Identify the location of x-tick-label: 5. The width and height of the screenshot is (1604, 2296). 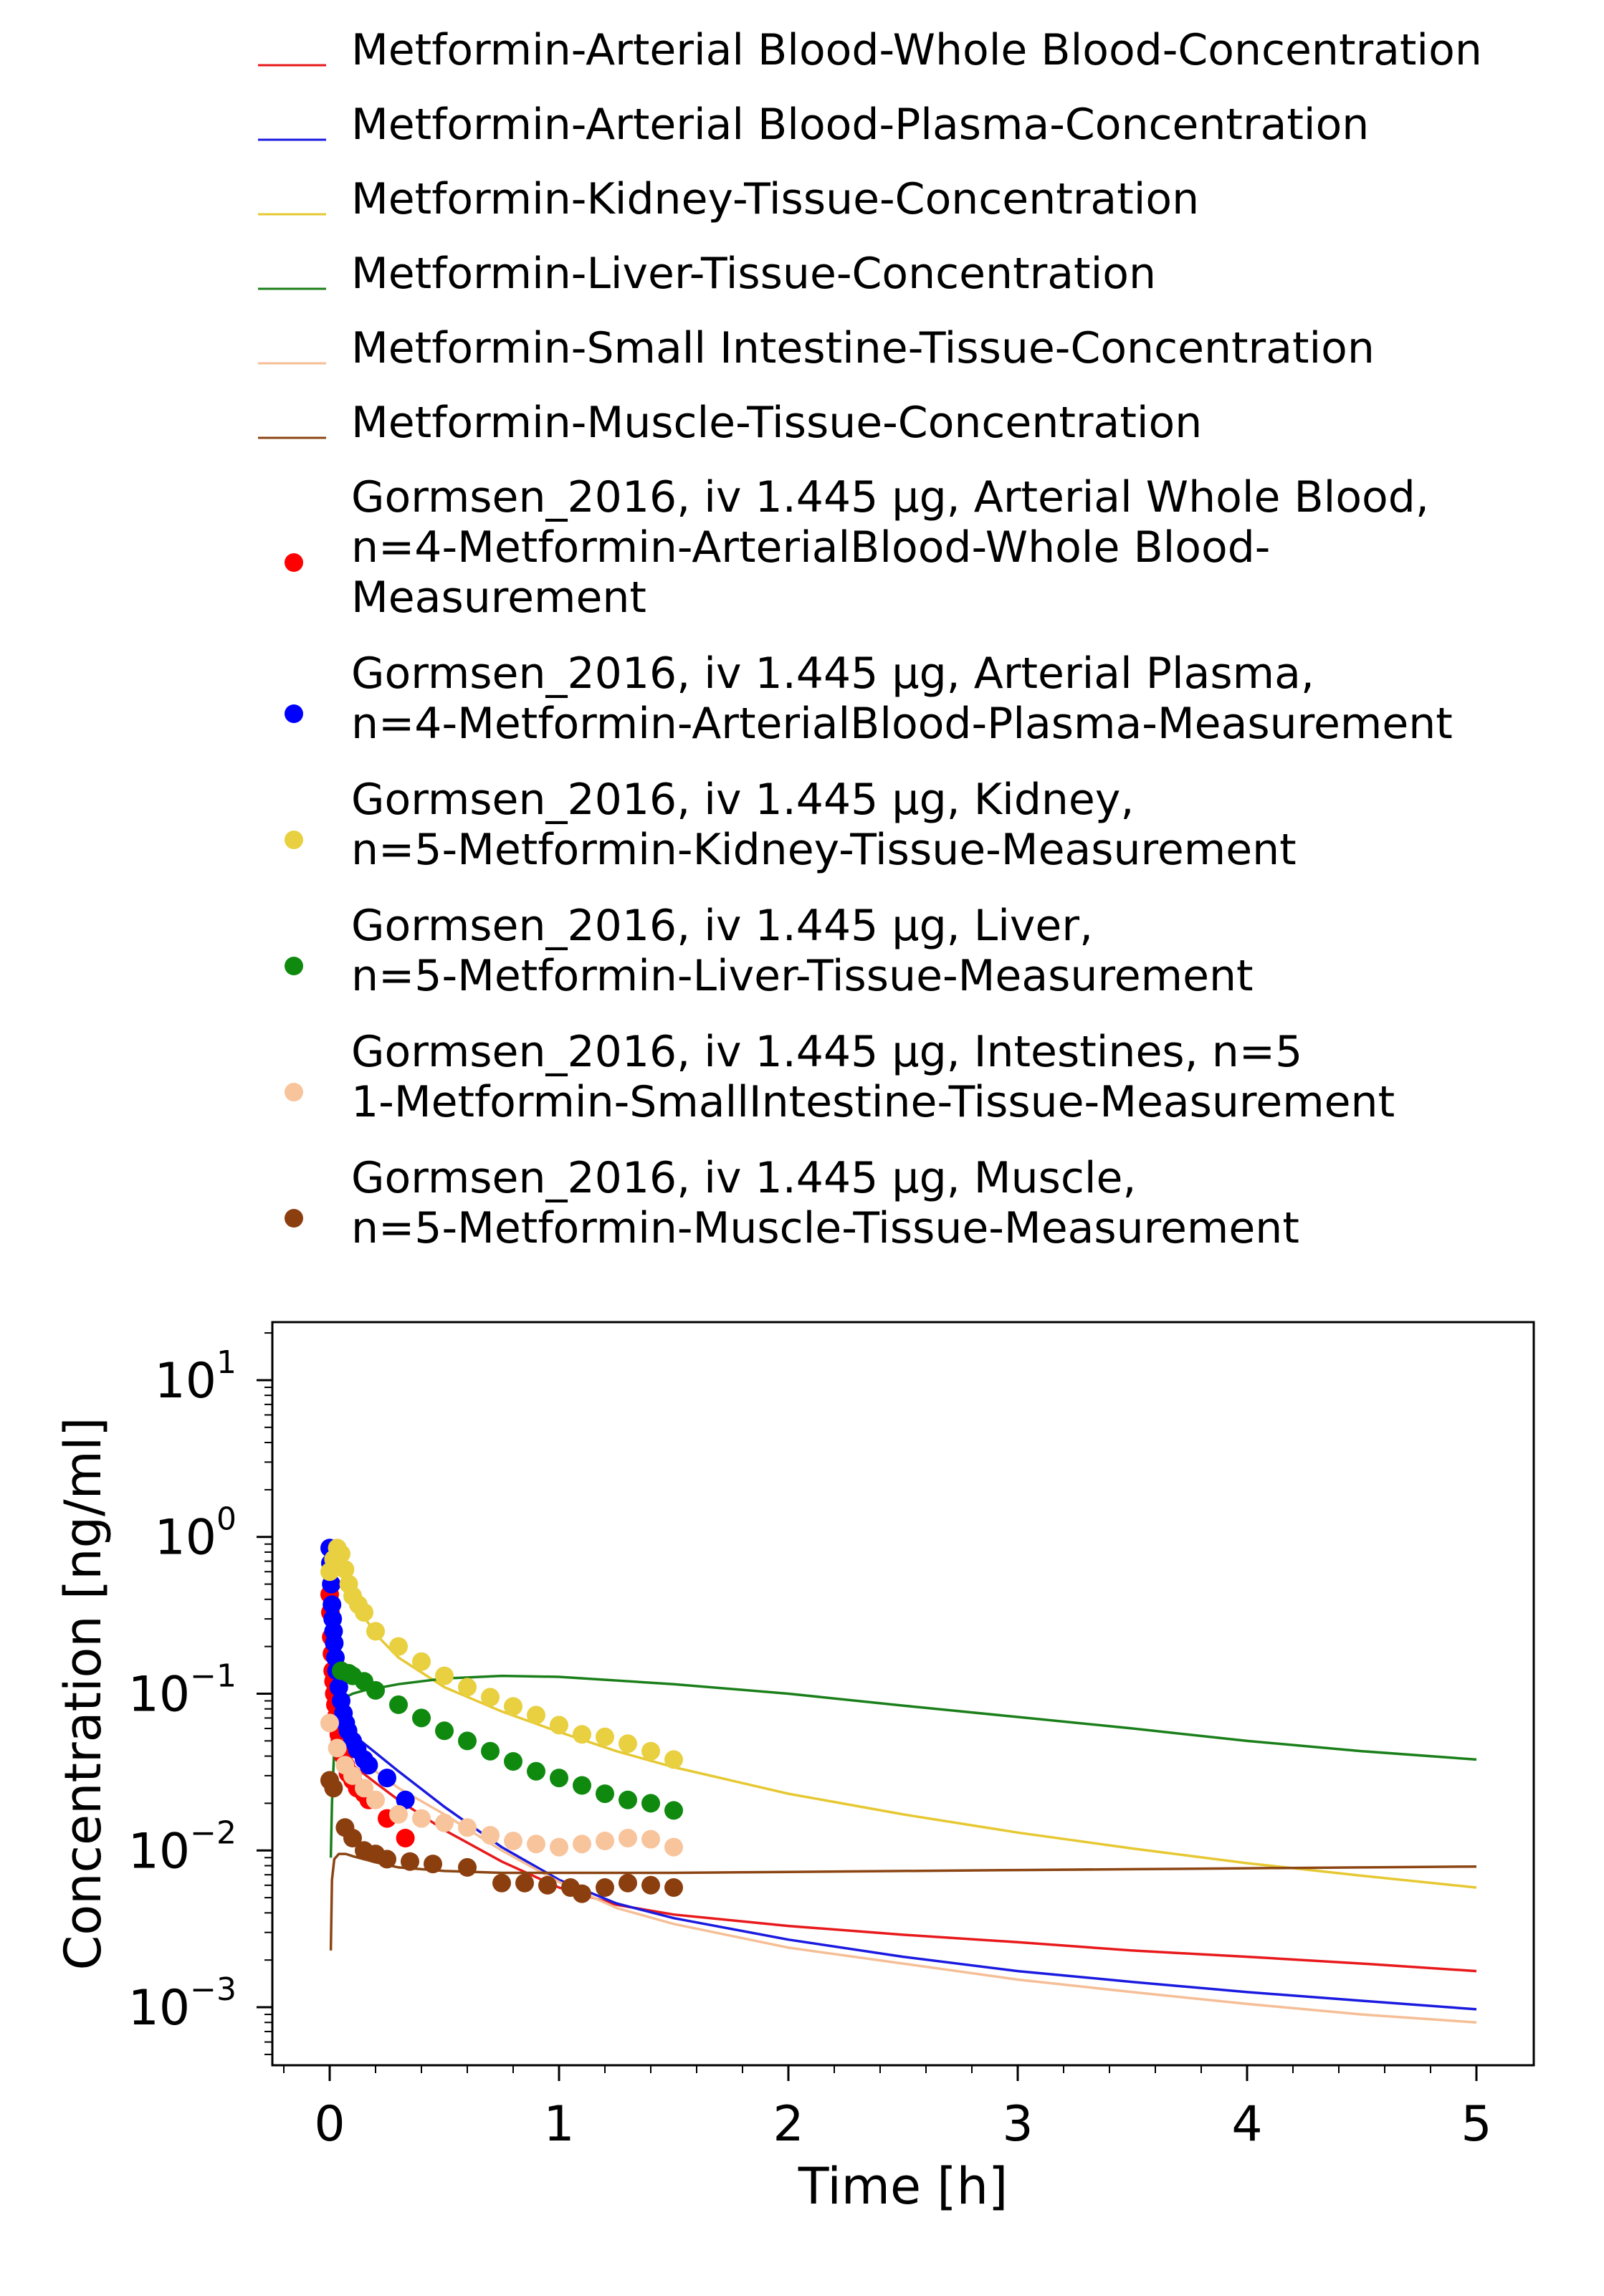
(1476, 2124).